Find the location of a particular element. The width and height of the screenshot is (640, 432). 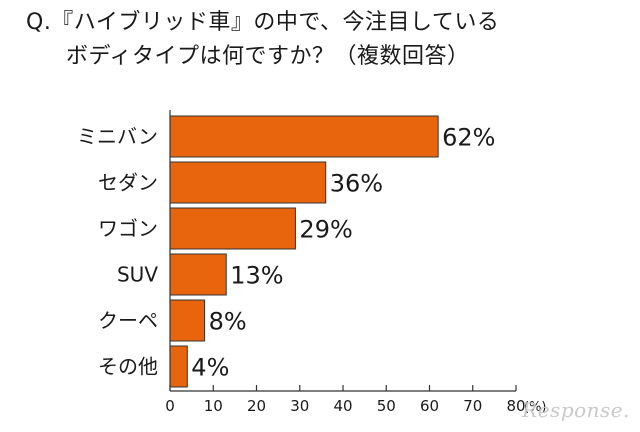

x-tick-label: 20 is located at coordinates (256, 406).